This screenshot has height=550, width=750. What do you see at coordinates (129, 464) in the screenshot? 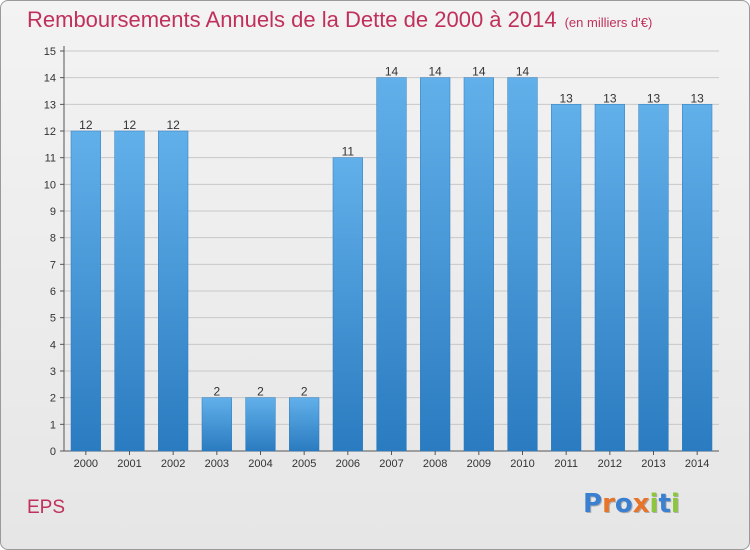
I see `x-tick-label-2001: 2001` at bounding box center [129, 464].